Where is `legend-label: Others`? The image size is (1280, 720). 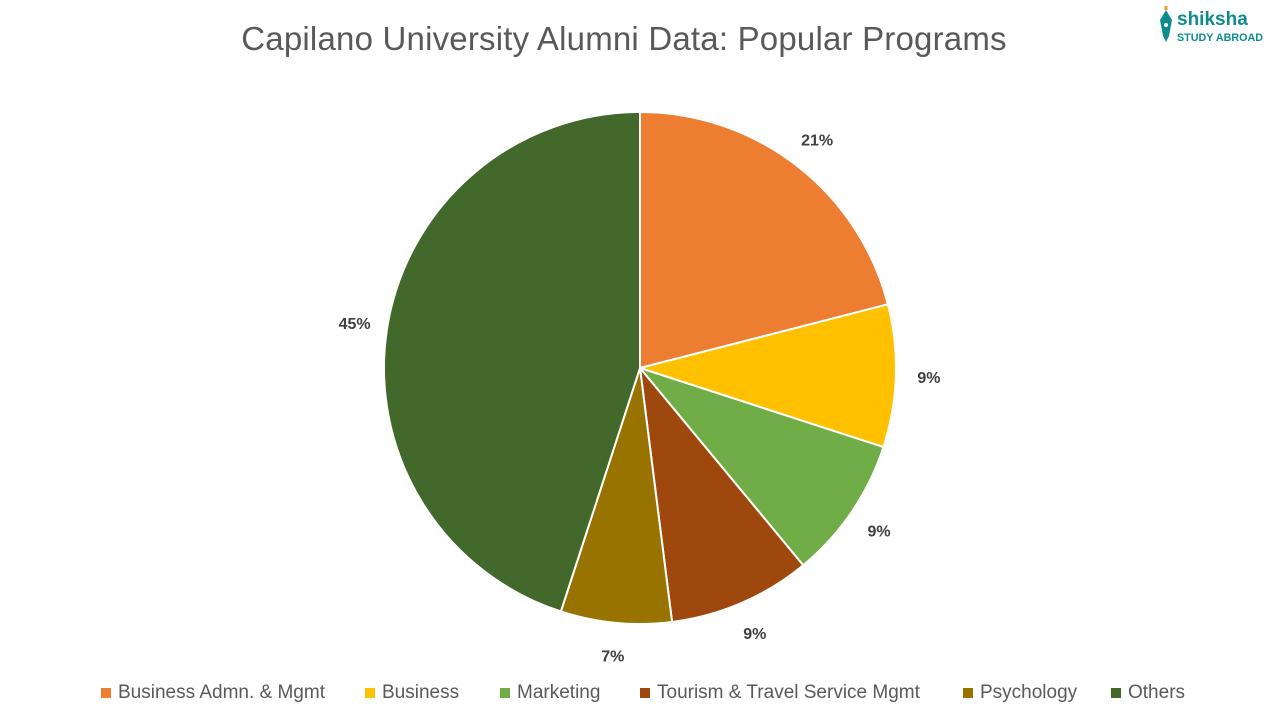
legend-label: Others is located at coordinates (1157, 692).